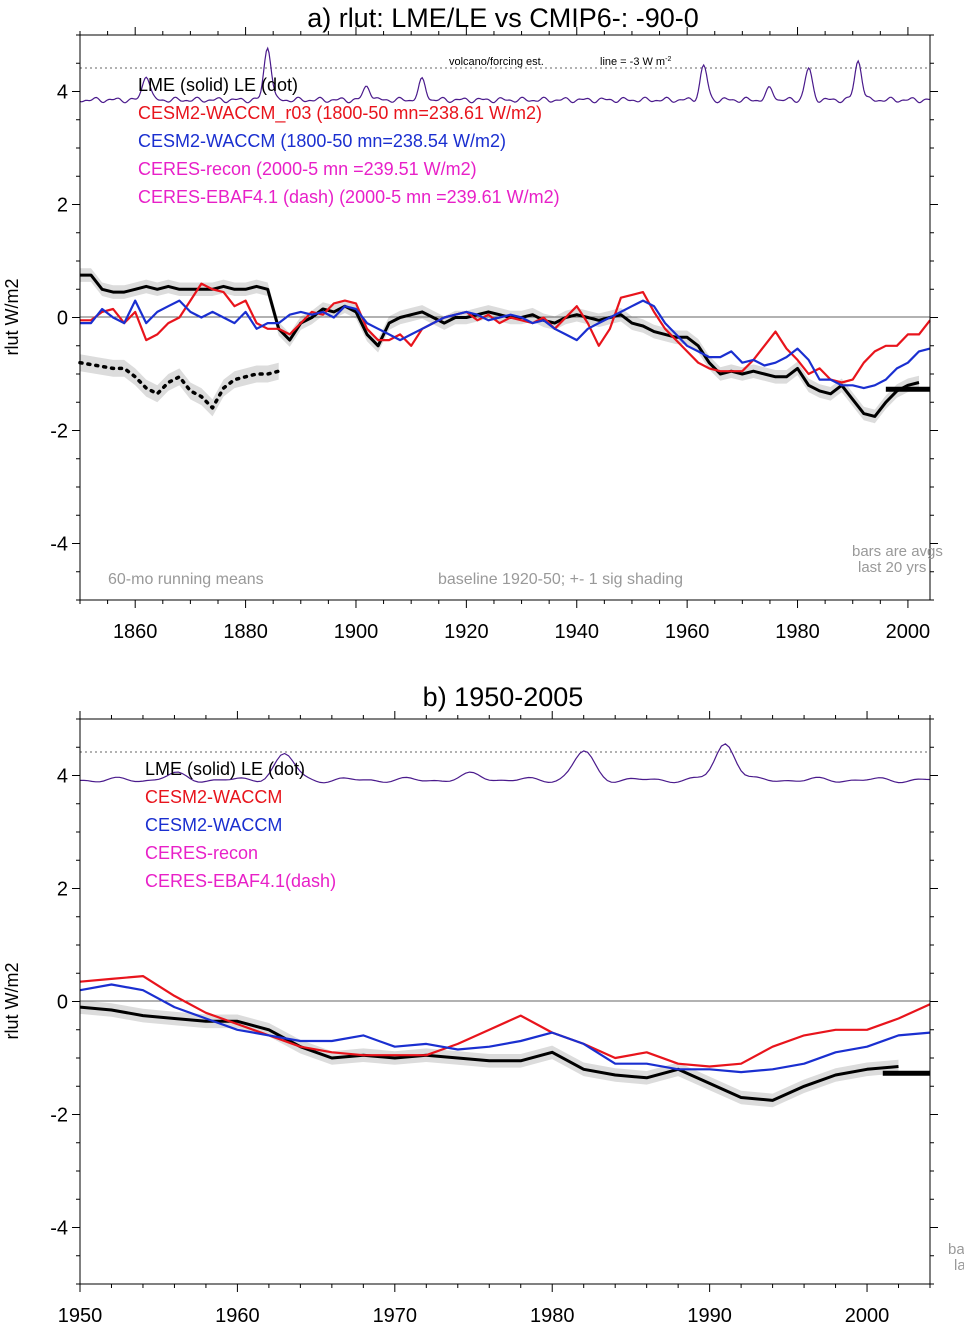 Image resolution: width=964 pixels, height=1325 pixels. What do you see at coordinates (12, 316) in the screenshot?
I see `panel-a-ylabel: rlut W/m2` at bounding box center [12, 316].